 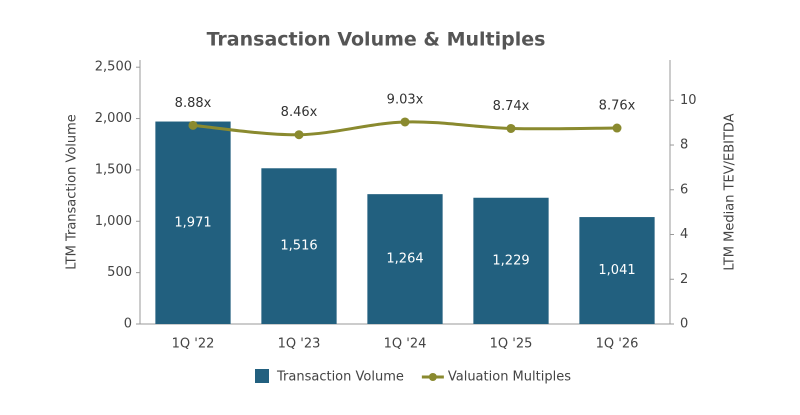 I want to click on bar-value-label: 1,264, so click(x=404, y=259).